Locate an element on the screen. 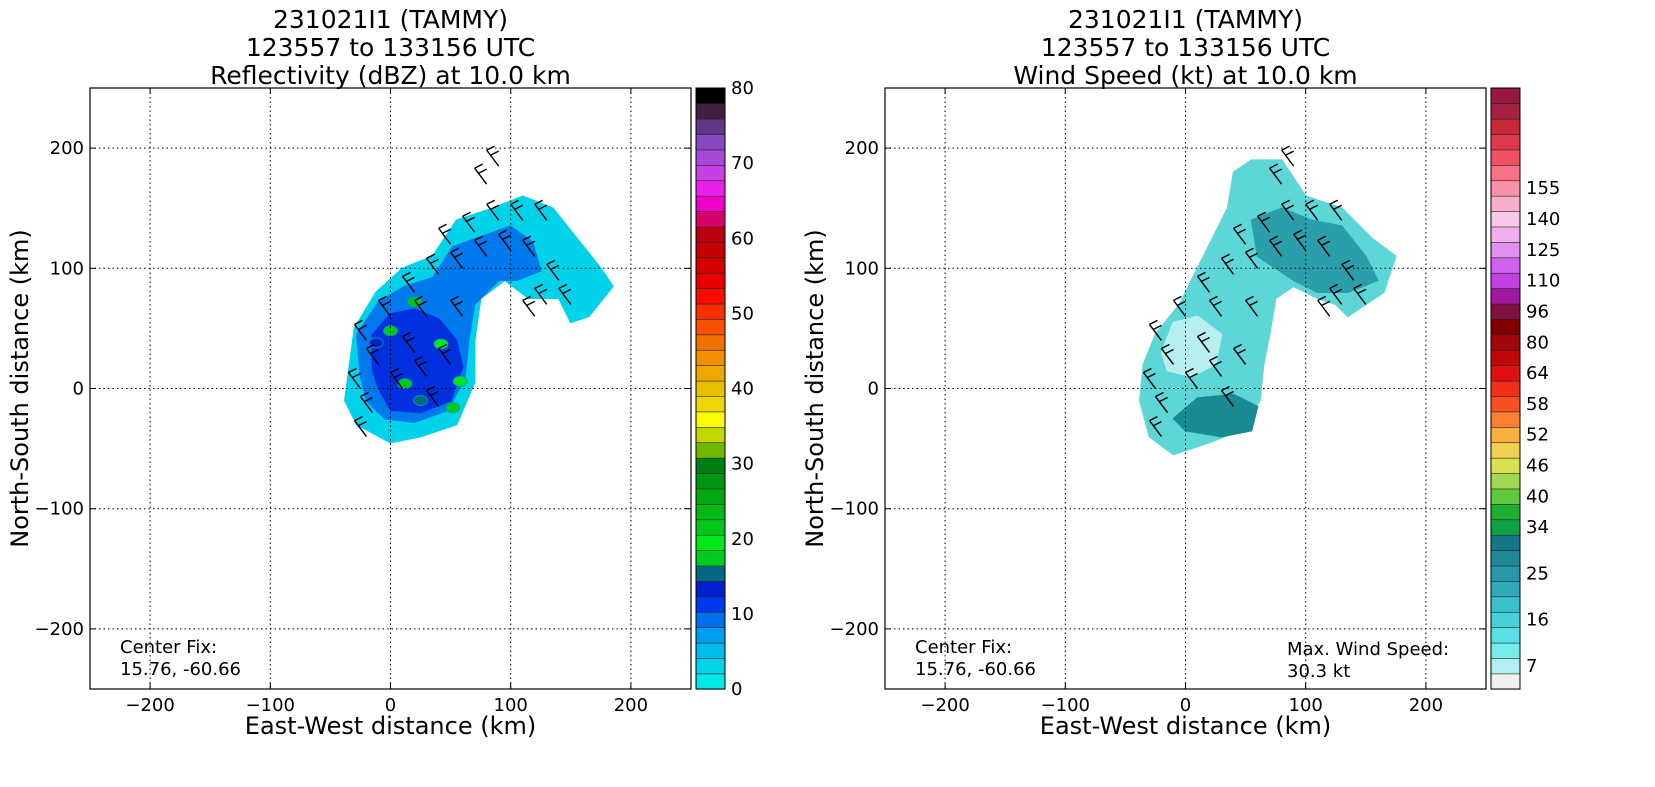 The width and height of the screenshot is (1655, 787). y-tick-label: 0 is located at coordinates (873, 389).